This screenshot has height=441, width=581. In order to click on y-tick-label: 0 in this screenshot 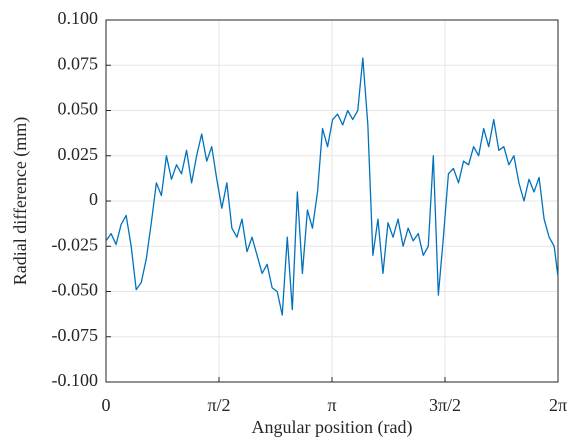, I will do `click(93, 199)`.